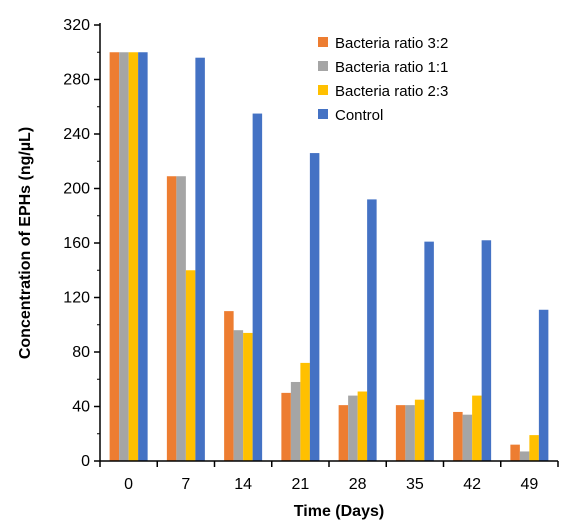 This screenshot has width=563, height=521. What do you see at coordinates (76, 134) in the screenshot?
I see `y-tick-label: 240` at bounding box center [76, 134].